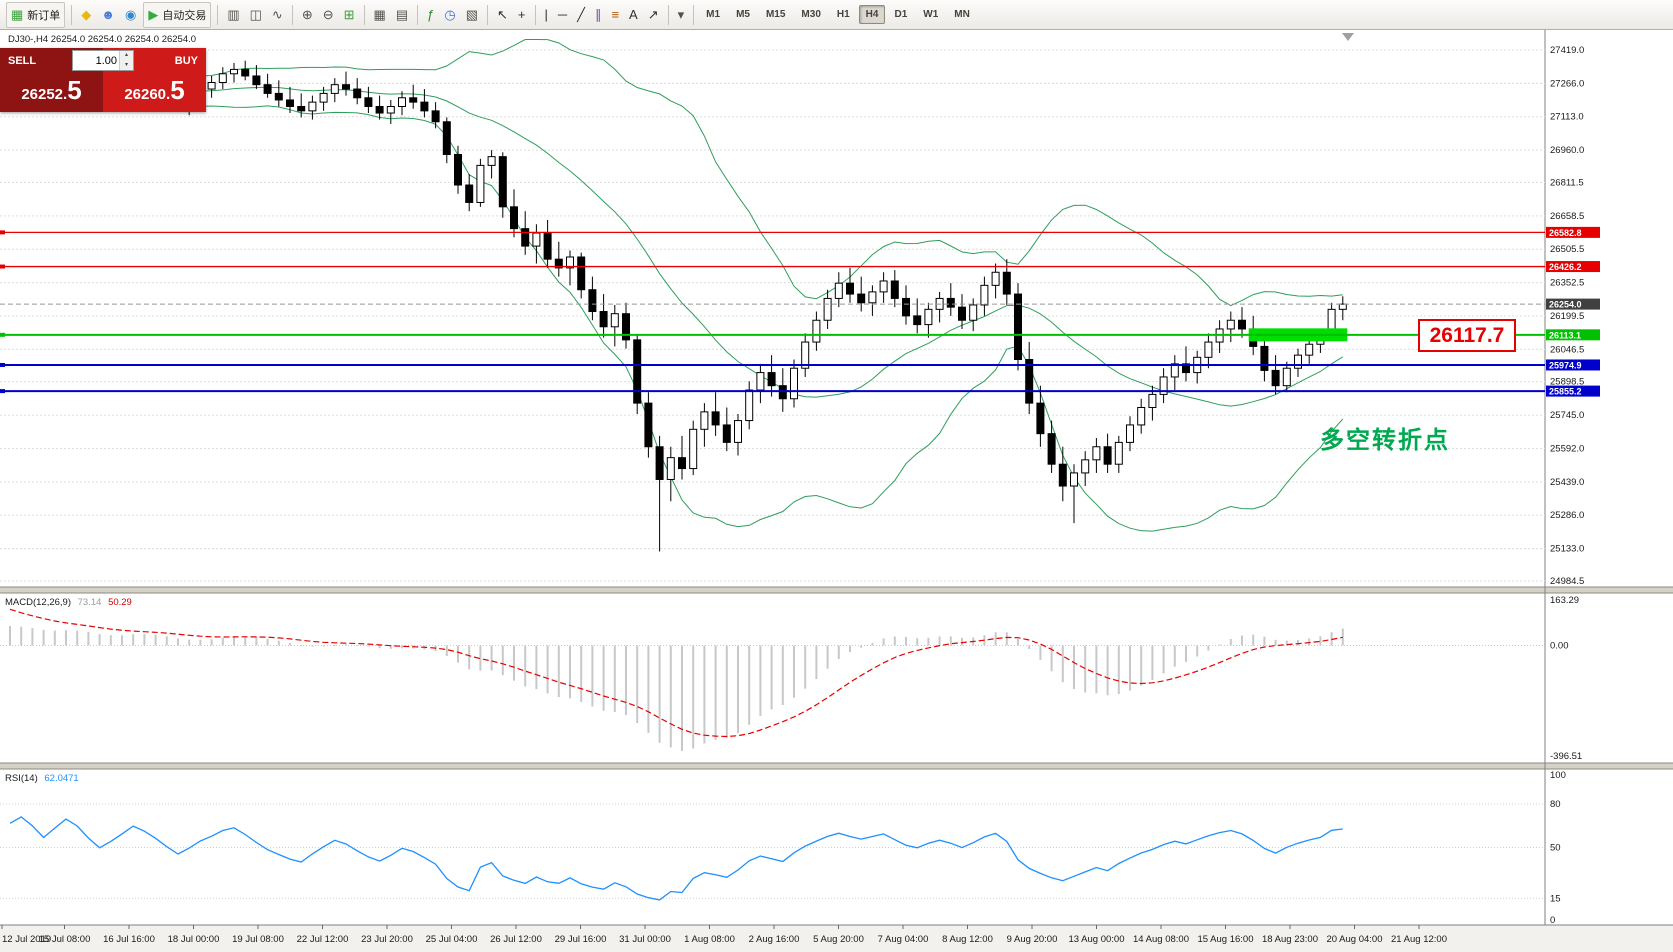 The height and width of the screenshot is (952, 1673). I want to click on cascade-windows-button: ▤, so click(402, 15).